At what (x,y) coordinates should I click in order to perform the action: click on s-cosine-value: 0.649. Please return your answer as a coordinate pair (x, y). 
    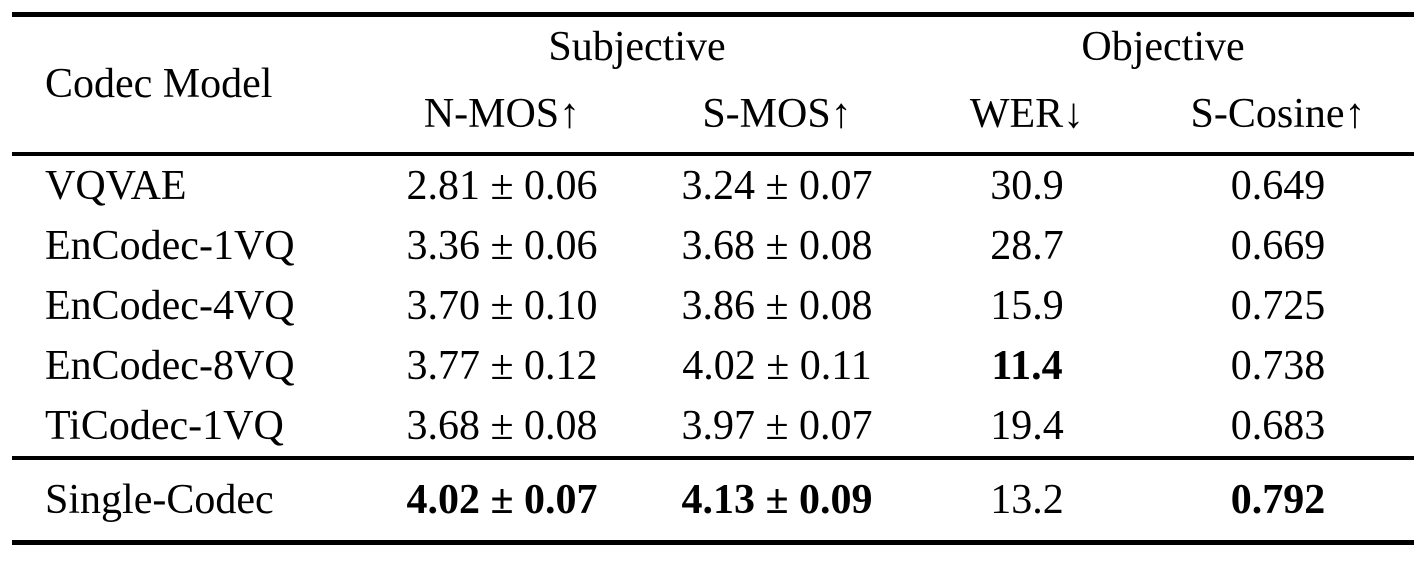
    Looking at the image, I should click on (1278, 185).